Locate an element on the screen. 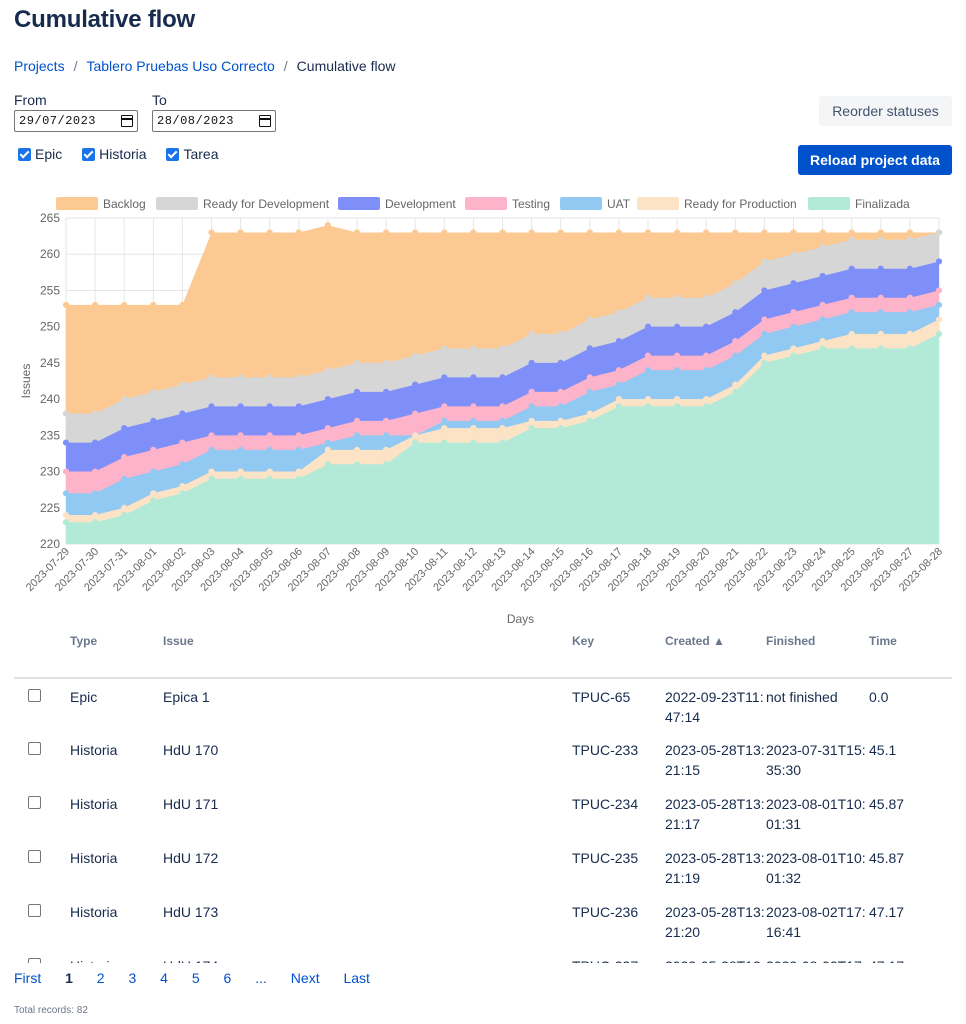 Image resolution: width=966 pixels, height=1024 pixels. pagination-page-2: 2 is located at coordinates (100, 978).